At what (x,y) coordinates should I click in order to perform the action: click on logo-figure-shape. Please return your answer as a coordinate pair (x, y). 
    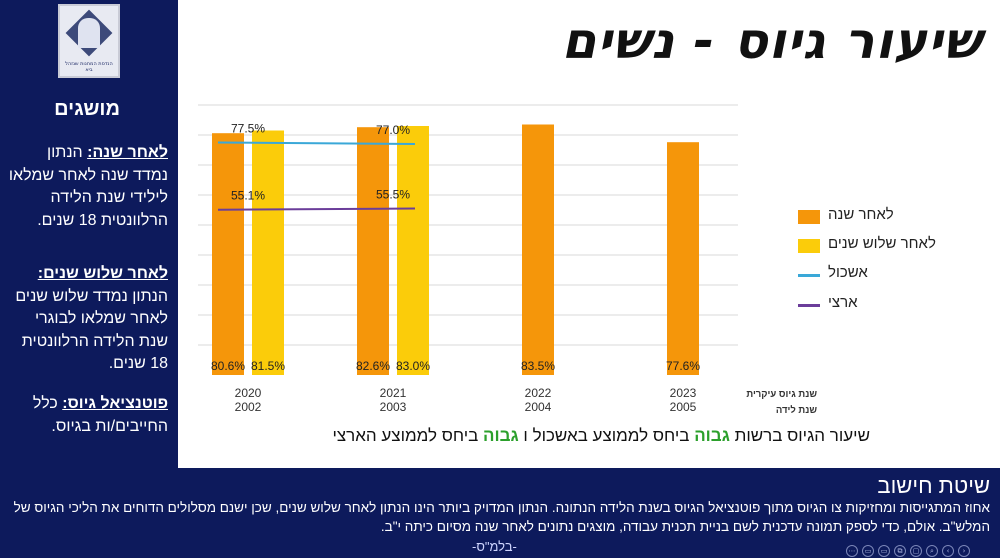
    Looking at the image, I should click on (89, 33).